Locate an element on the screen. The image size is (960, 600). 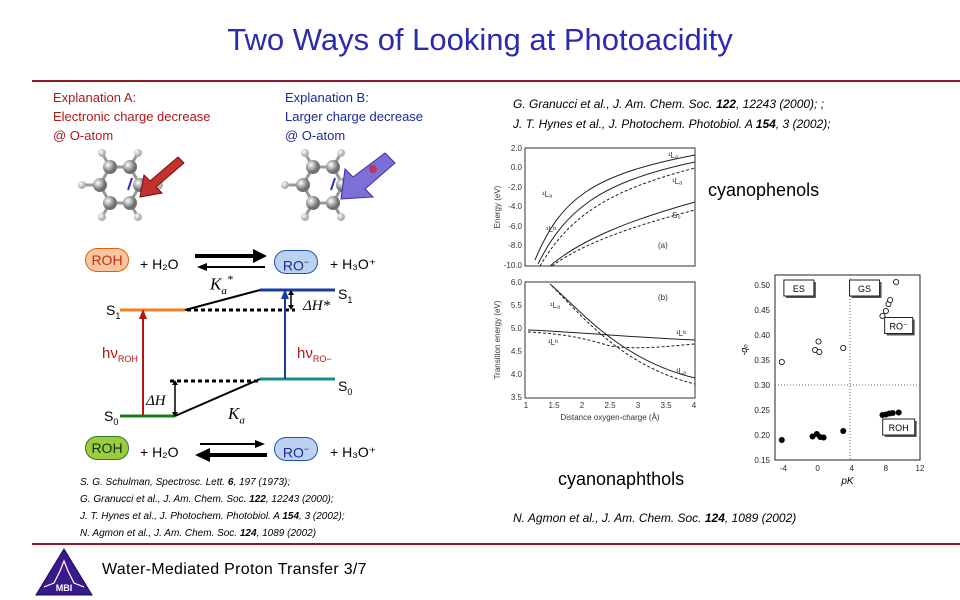
cyanonaphthols-label: cyanonaphthols is located at coordinates (621, 479).